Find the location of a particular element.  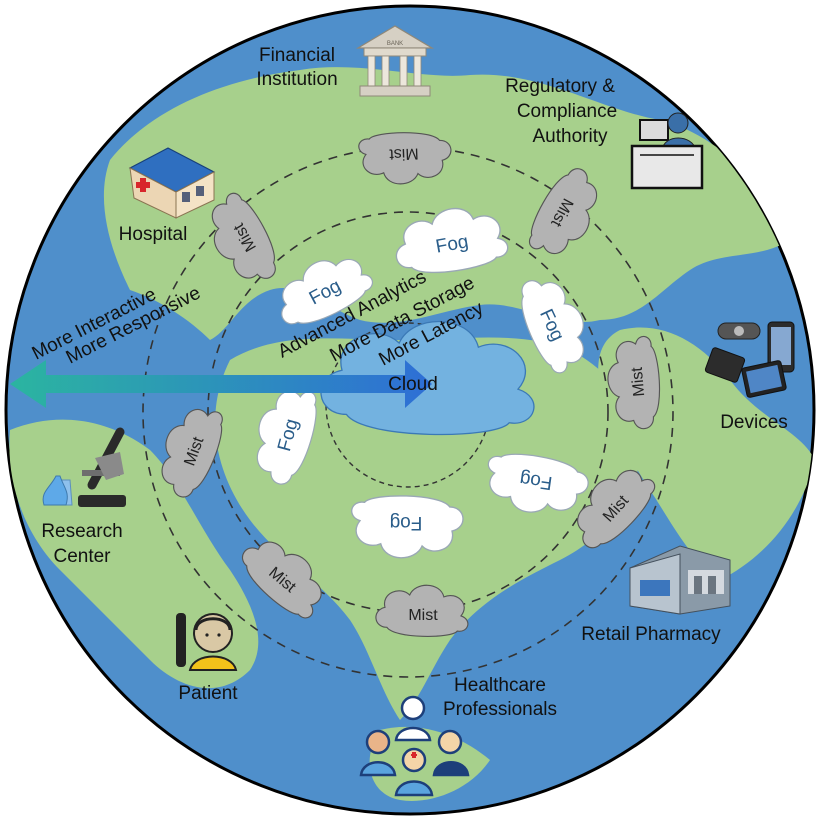

financial-label-2: Institution is located at coordinates (296, 79).